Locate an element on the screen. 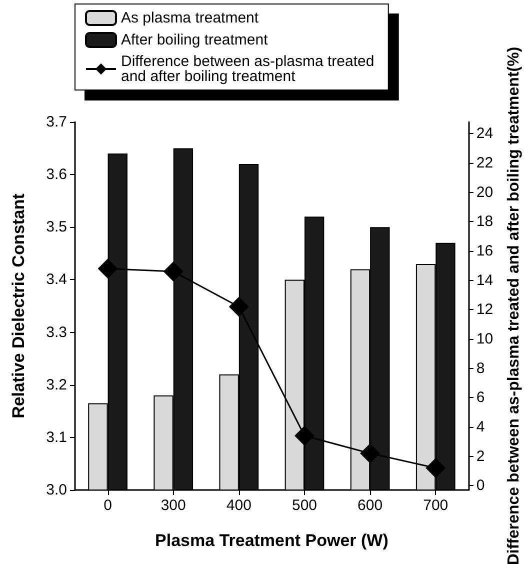  x-axis-title: Plasma Treatment Power (W) is located at coordinates (271, 540).